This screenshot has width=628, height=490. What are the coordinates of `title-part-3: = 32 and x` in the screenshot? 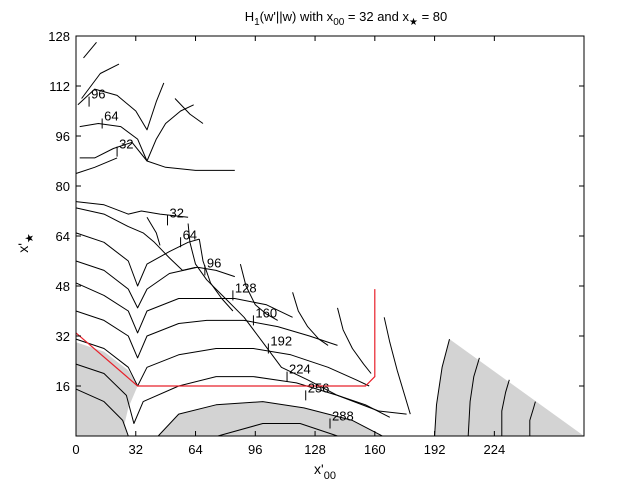 It's located at (376, 16).